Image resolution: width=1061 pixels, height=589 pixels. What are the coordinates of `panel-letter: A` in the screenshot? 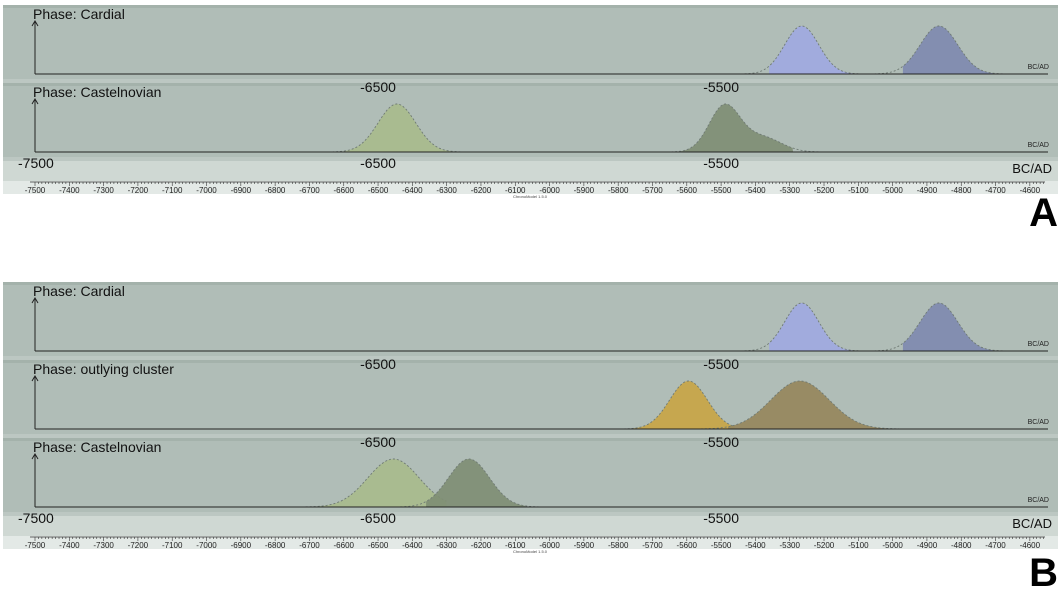 It's located at (1043, 213).